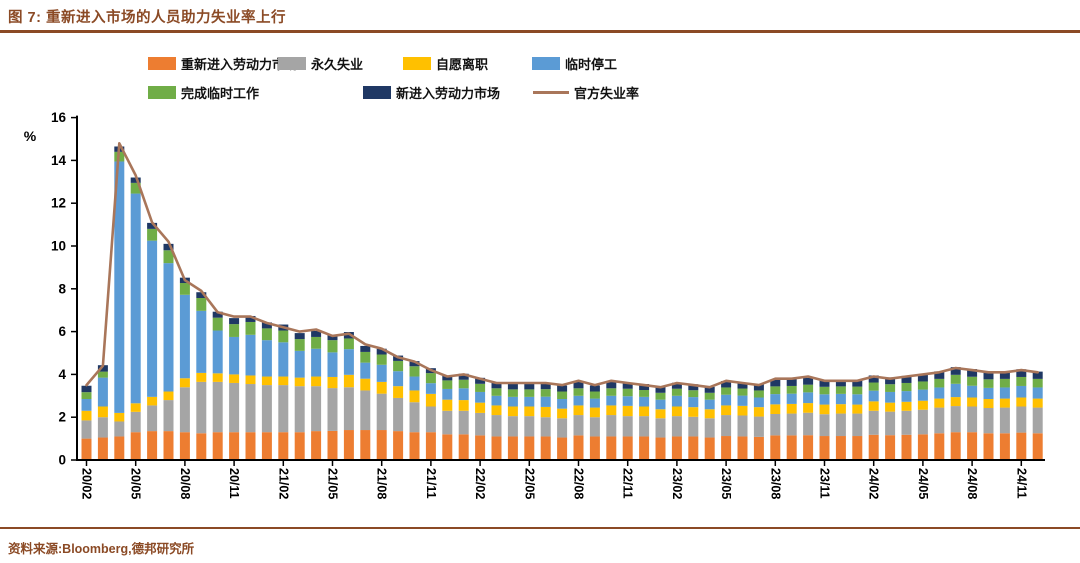 The image size is (1080, 563). Describe the element at coordinates (220, 93) in the screenshot. I see `legend-label: 完成临时工作` at that location.